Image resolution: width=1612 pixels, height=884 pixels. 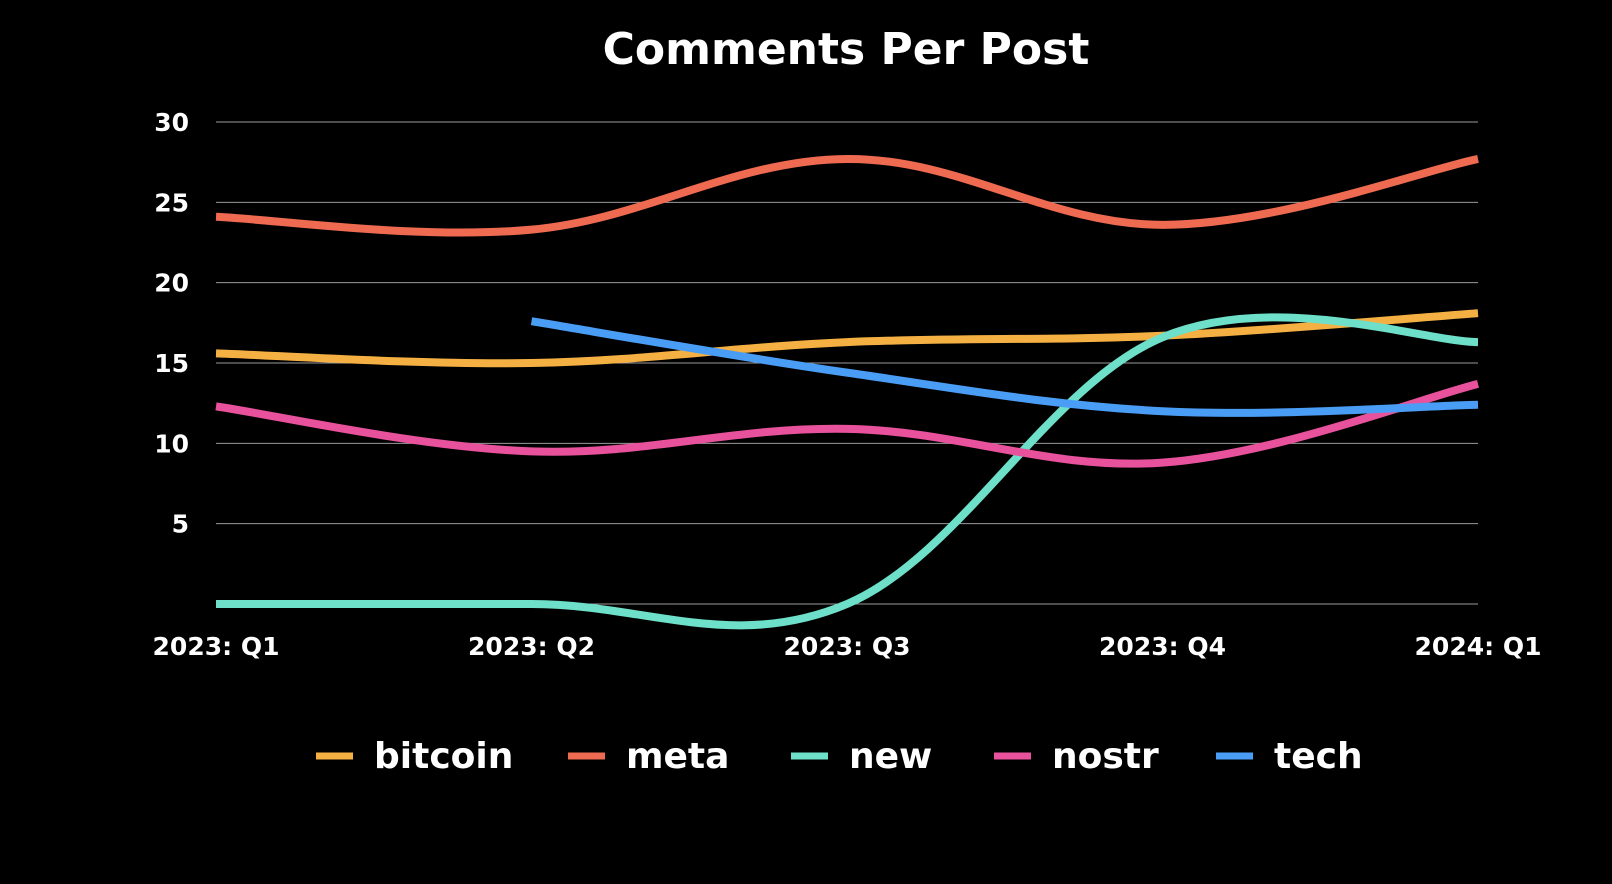 I want to click on y-tick-label: 5, so click(x=180, y=524).